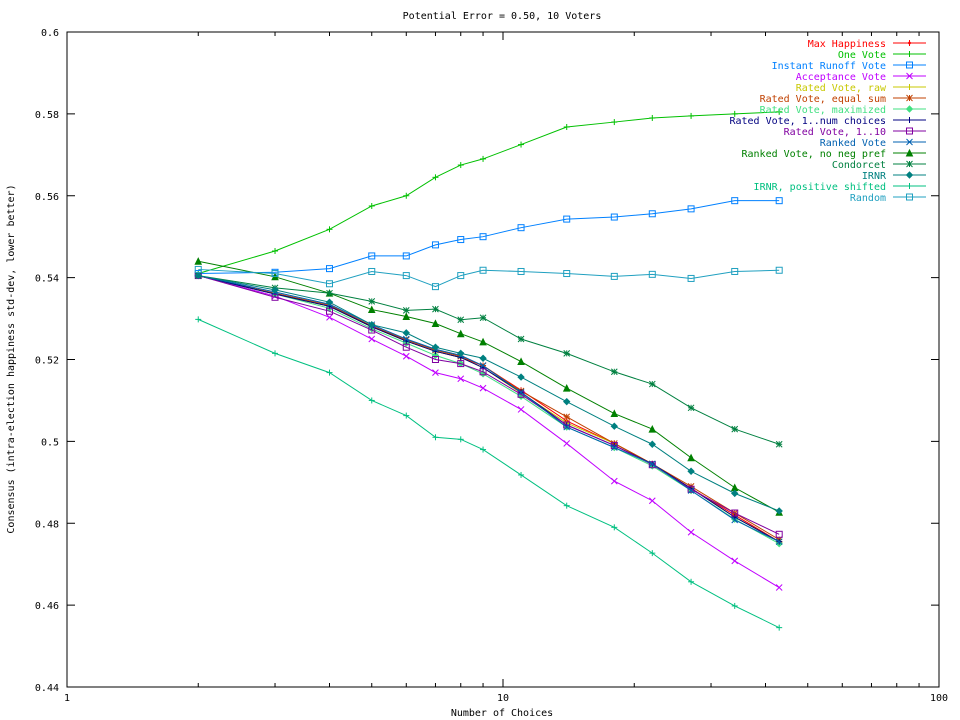  I want to click on y-tick-label: 0.46, so click(47, 606).